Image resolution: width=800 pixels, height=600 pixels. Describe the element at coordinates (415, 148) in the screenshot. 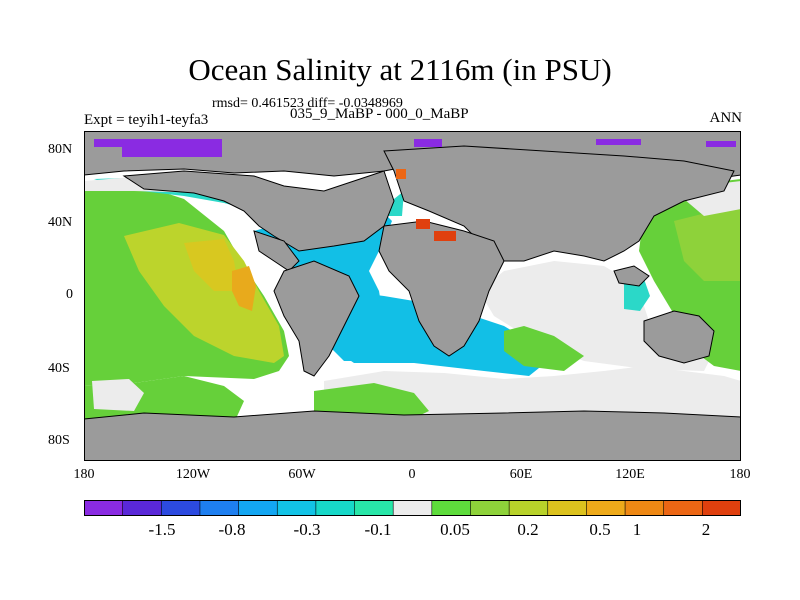

I see `arctic-anomaly-patches` at that location.